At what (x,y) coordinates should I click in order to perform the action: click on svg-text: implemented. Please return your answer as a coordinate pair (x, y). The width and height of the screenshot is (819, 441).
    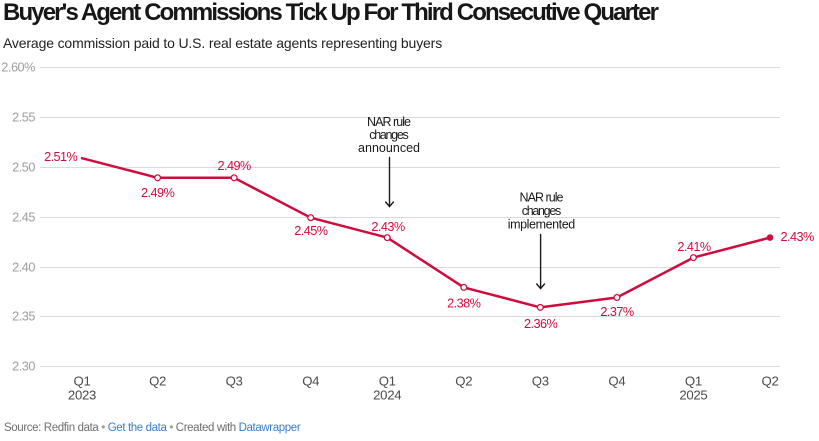
    Looking at the image, I should click on (542, 225).